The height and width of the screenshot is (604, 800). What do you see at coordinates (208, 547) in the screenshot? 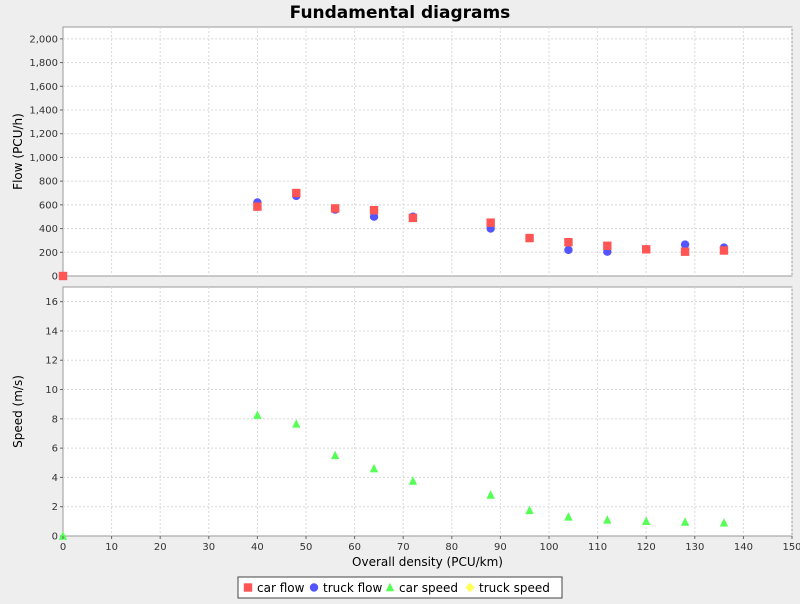
I see `x-tick-label: 30` at bounding box center [208, 547].